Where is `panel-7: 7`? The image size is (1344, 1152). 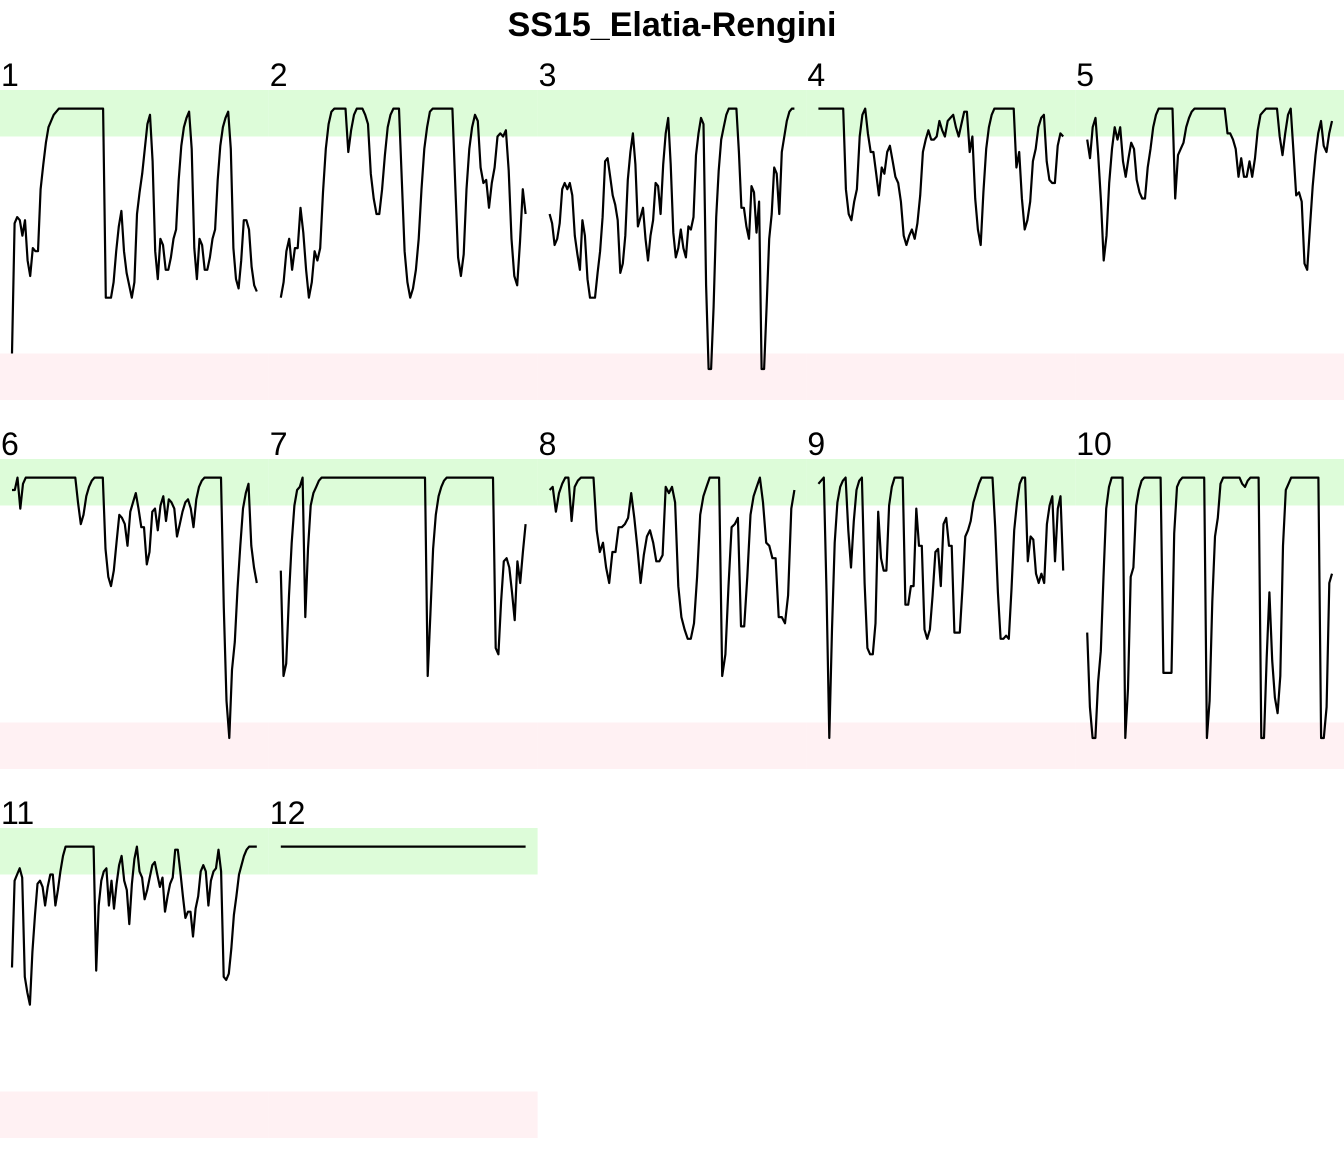 panel-7: 7 is located at coordinates (403, 597).